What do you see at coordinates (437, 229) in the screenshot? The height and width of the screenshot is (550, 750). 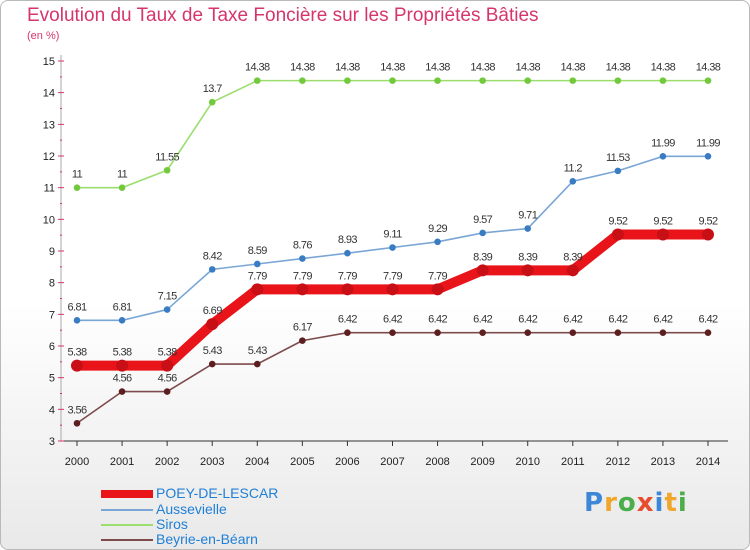 I see `data-label: 9.29` at bounding box center [437, 229].